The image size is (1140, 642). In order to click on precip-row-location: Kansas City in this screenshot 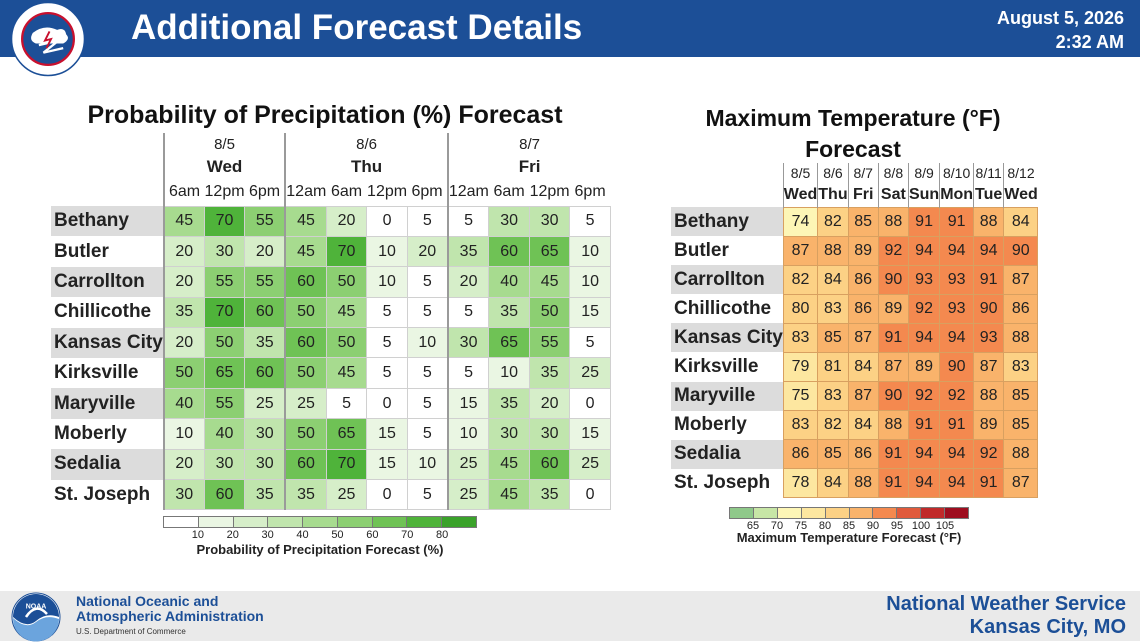, I will do `click(107, 342)`.